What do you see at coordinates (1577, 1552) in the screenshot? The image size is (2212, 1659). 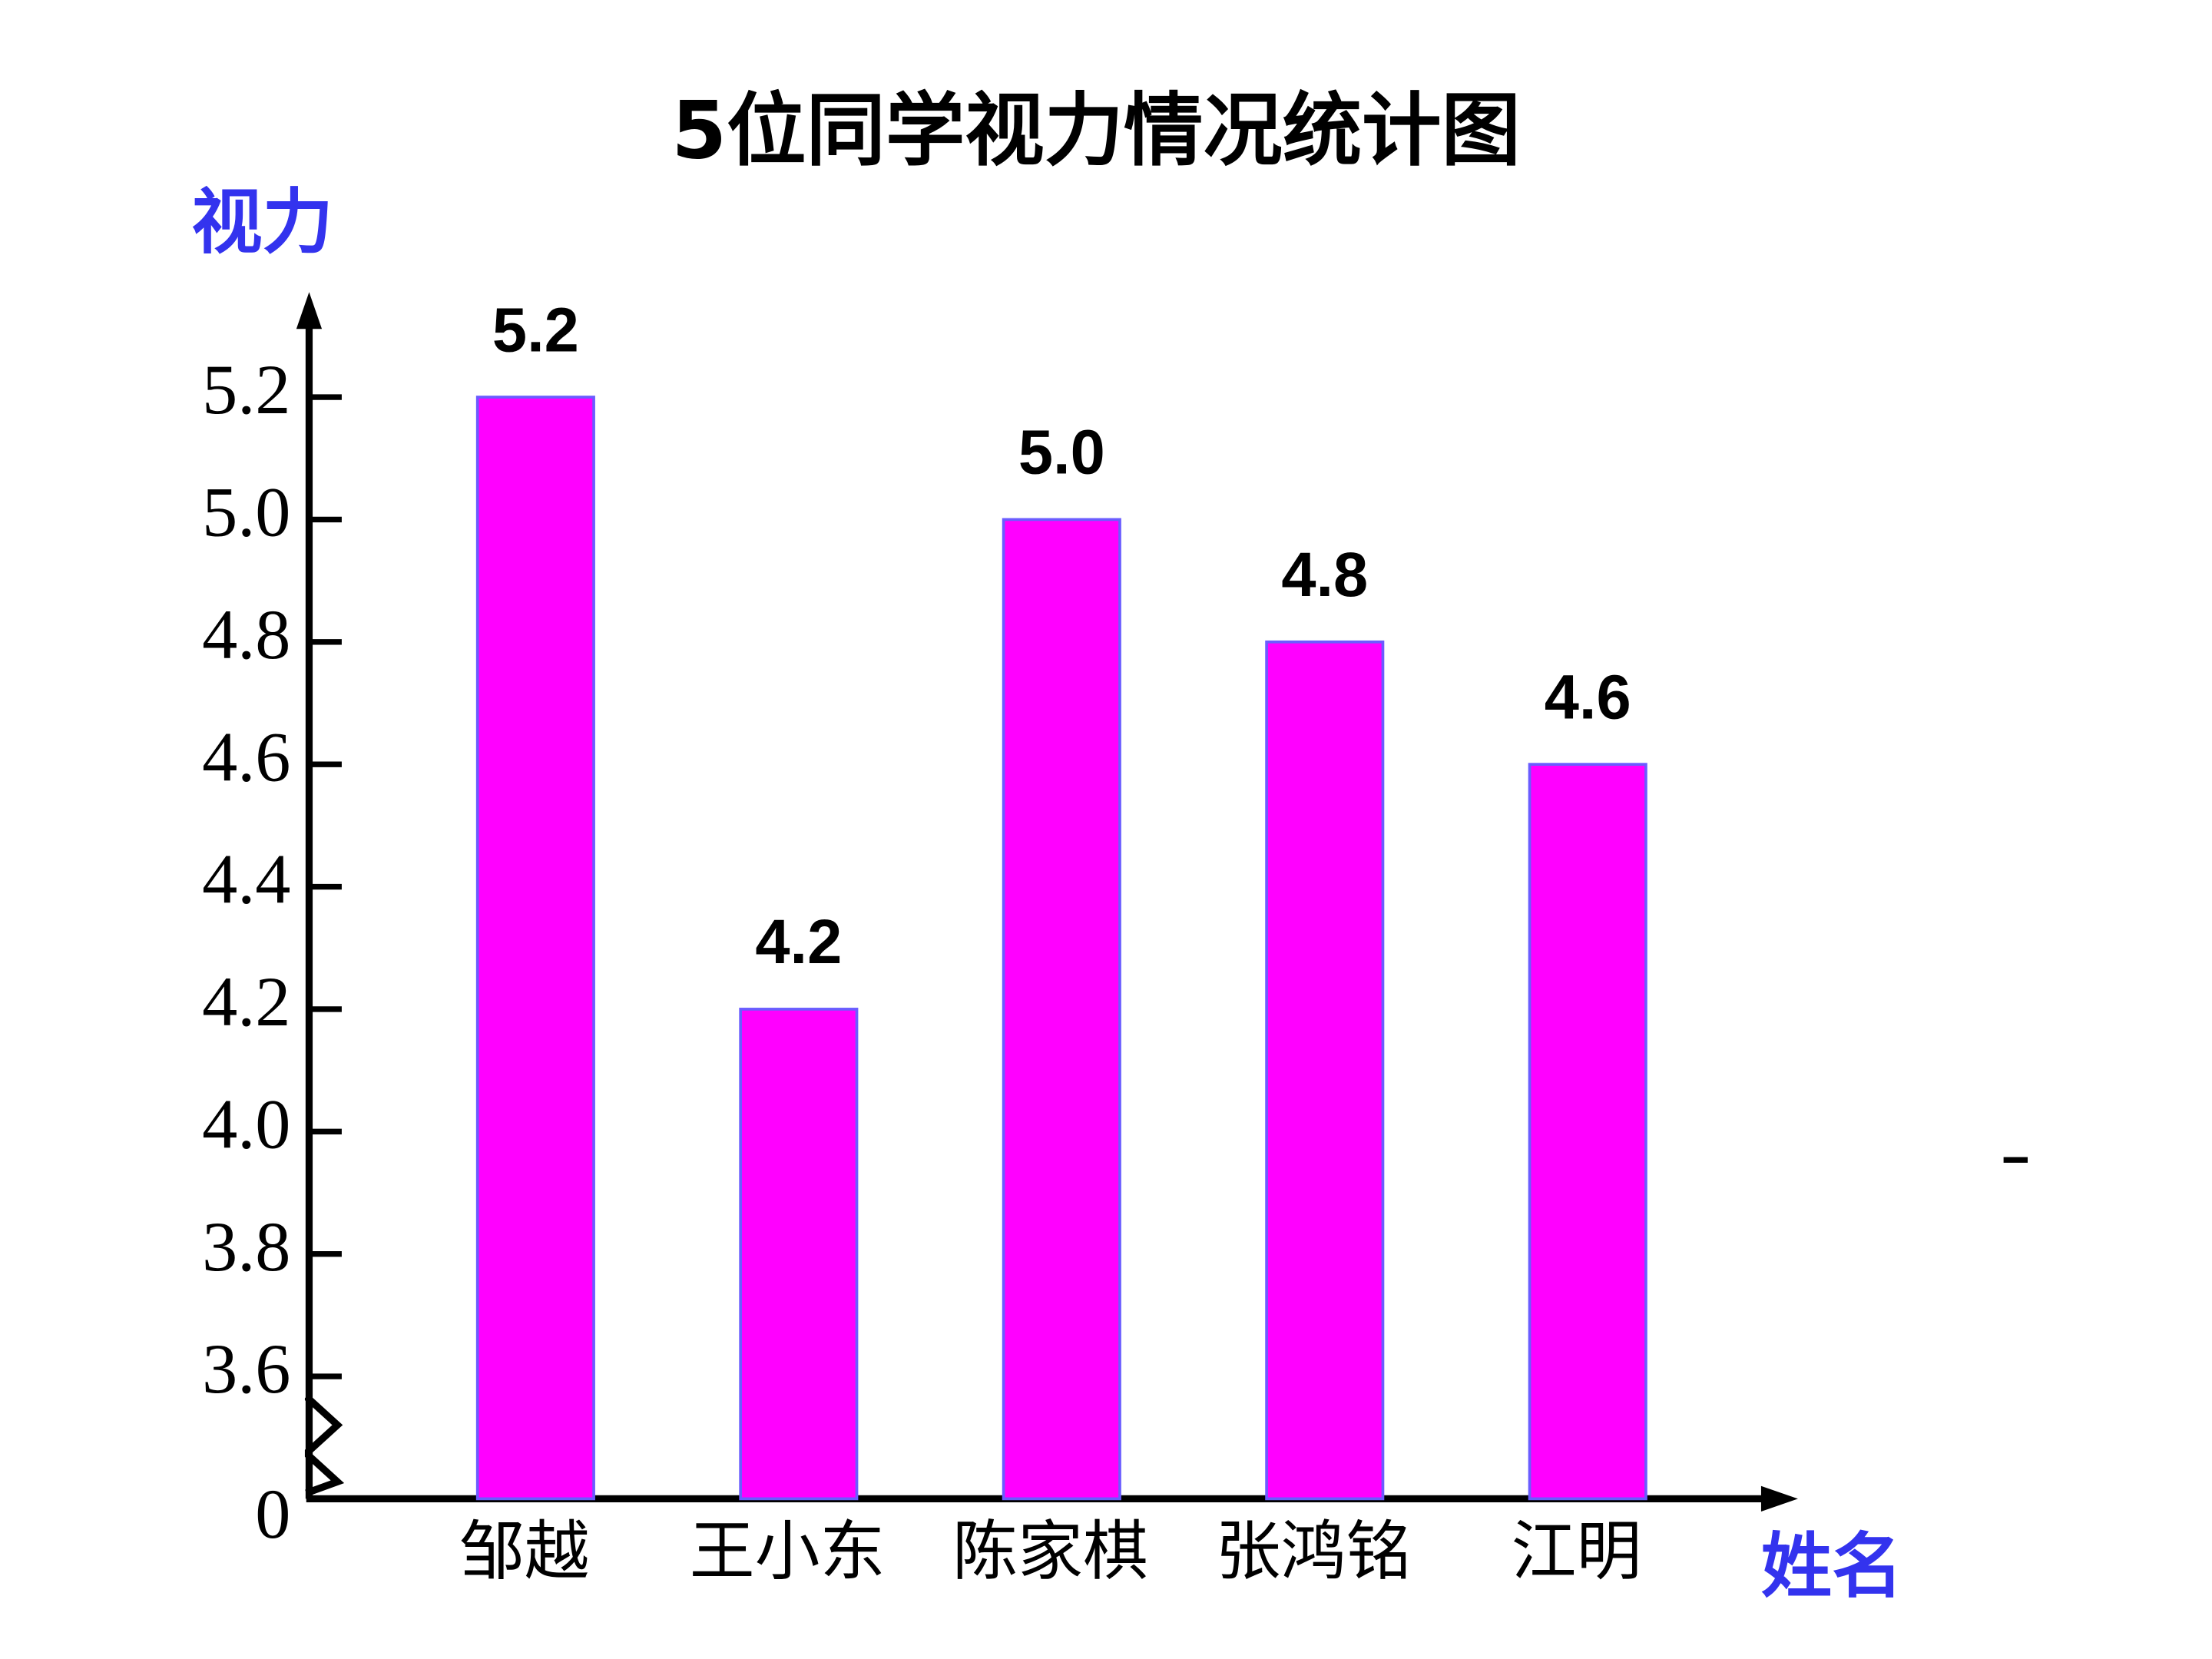 I see `x-tick-label: 江明` at bounding box center [1577, 1552].